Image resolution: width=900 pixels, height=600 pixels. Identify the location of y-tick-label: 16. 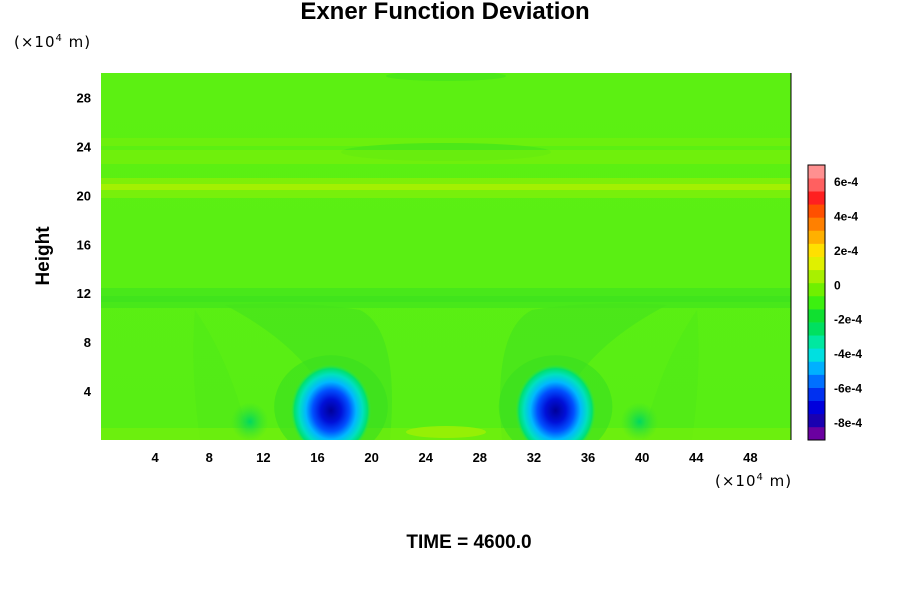
(84, 244).